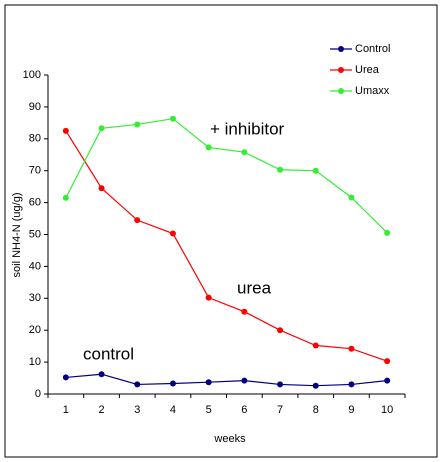  Describe the element at coordinates (101, 410) in the screenshot. I see `x-tick-label: 2` at that location.